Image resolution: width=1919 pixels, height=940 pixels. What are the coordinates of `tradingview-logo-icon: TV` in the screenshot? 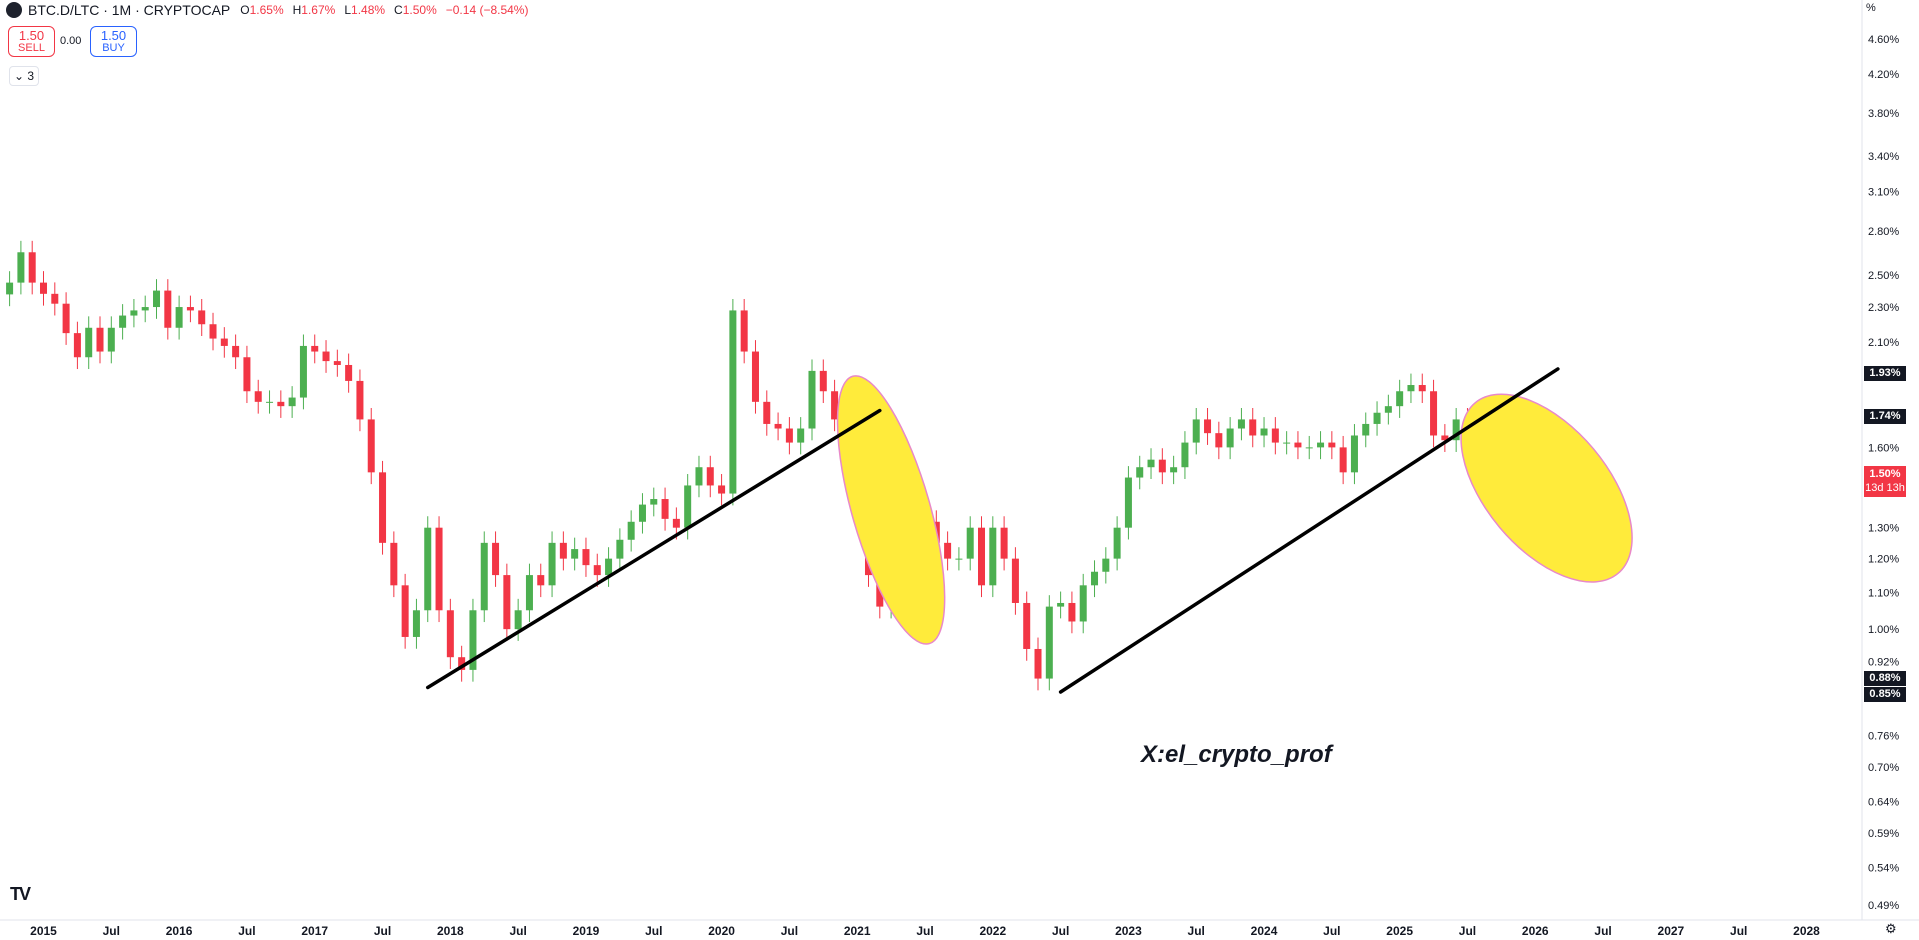 It's located at (20, 894).